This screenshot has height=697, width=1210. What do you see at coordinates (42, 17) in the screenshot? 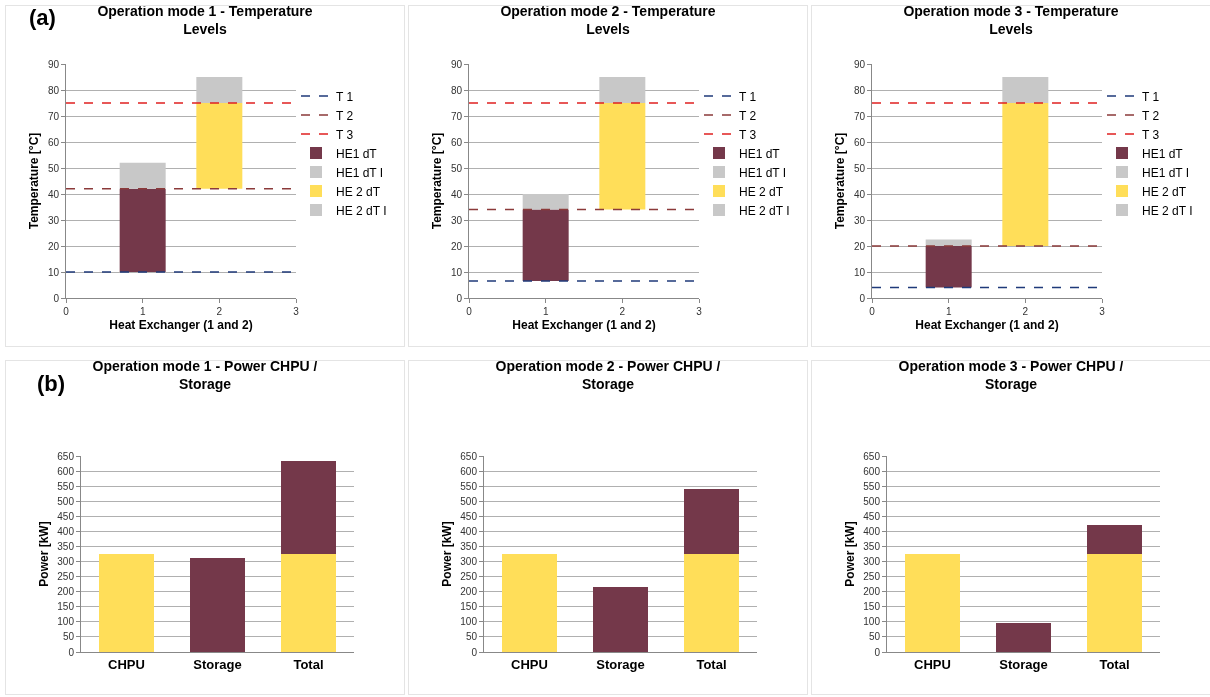
I see `text: (a)` at bounding box center [42, 17].